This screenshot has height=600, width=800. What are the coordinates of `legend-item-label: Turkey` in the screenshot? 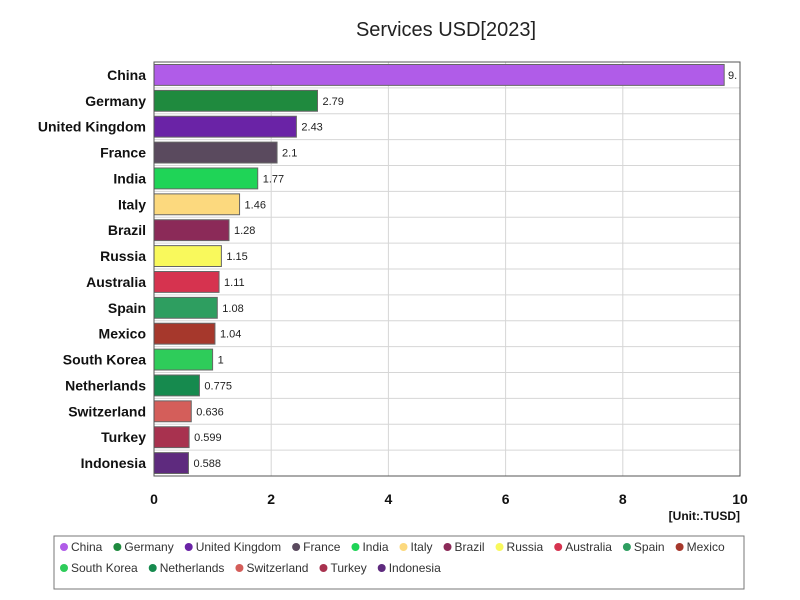 It's located at (348, 568).